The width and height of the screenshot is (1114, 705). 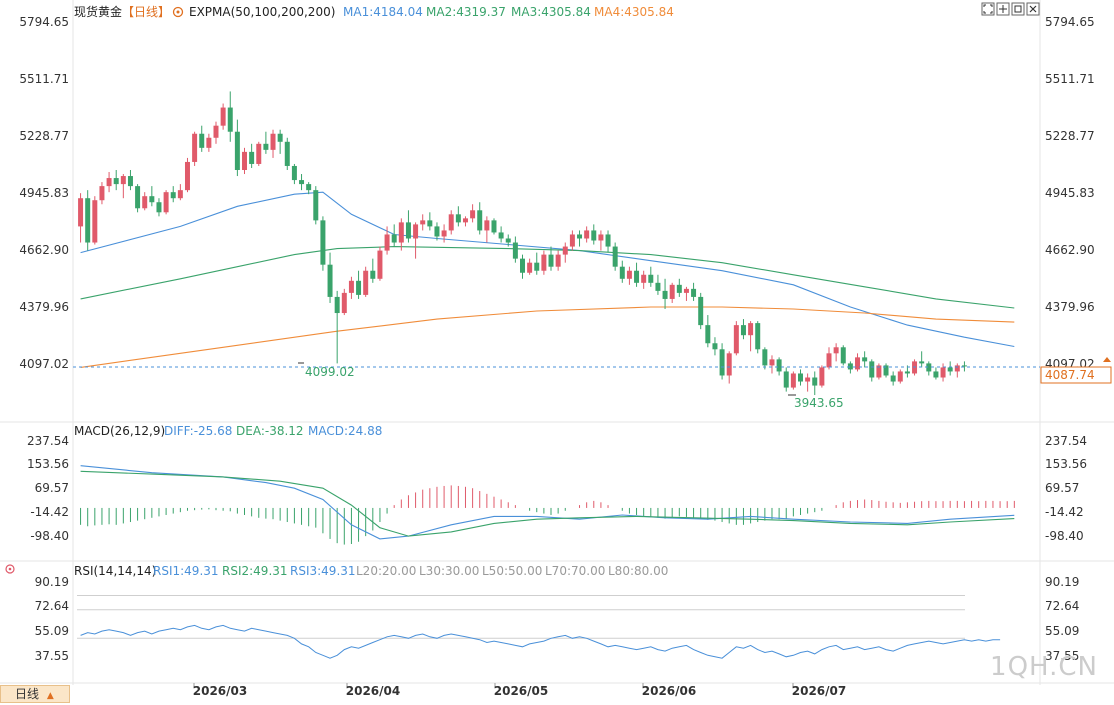 I want to click on chart-toolbar, so click(x=1010, y=9).